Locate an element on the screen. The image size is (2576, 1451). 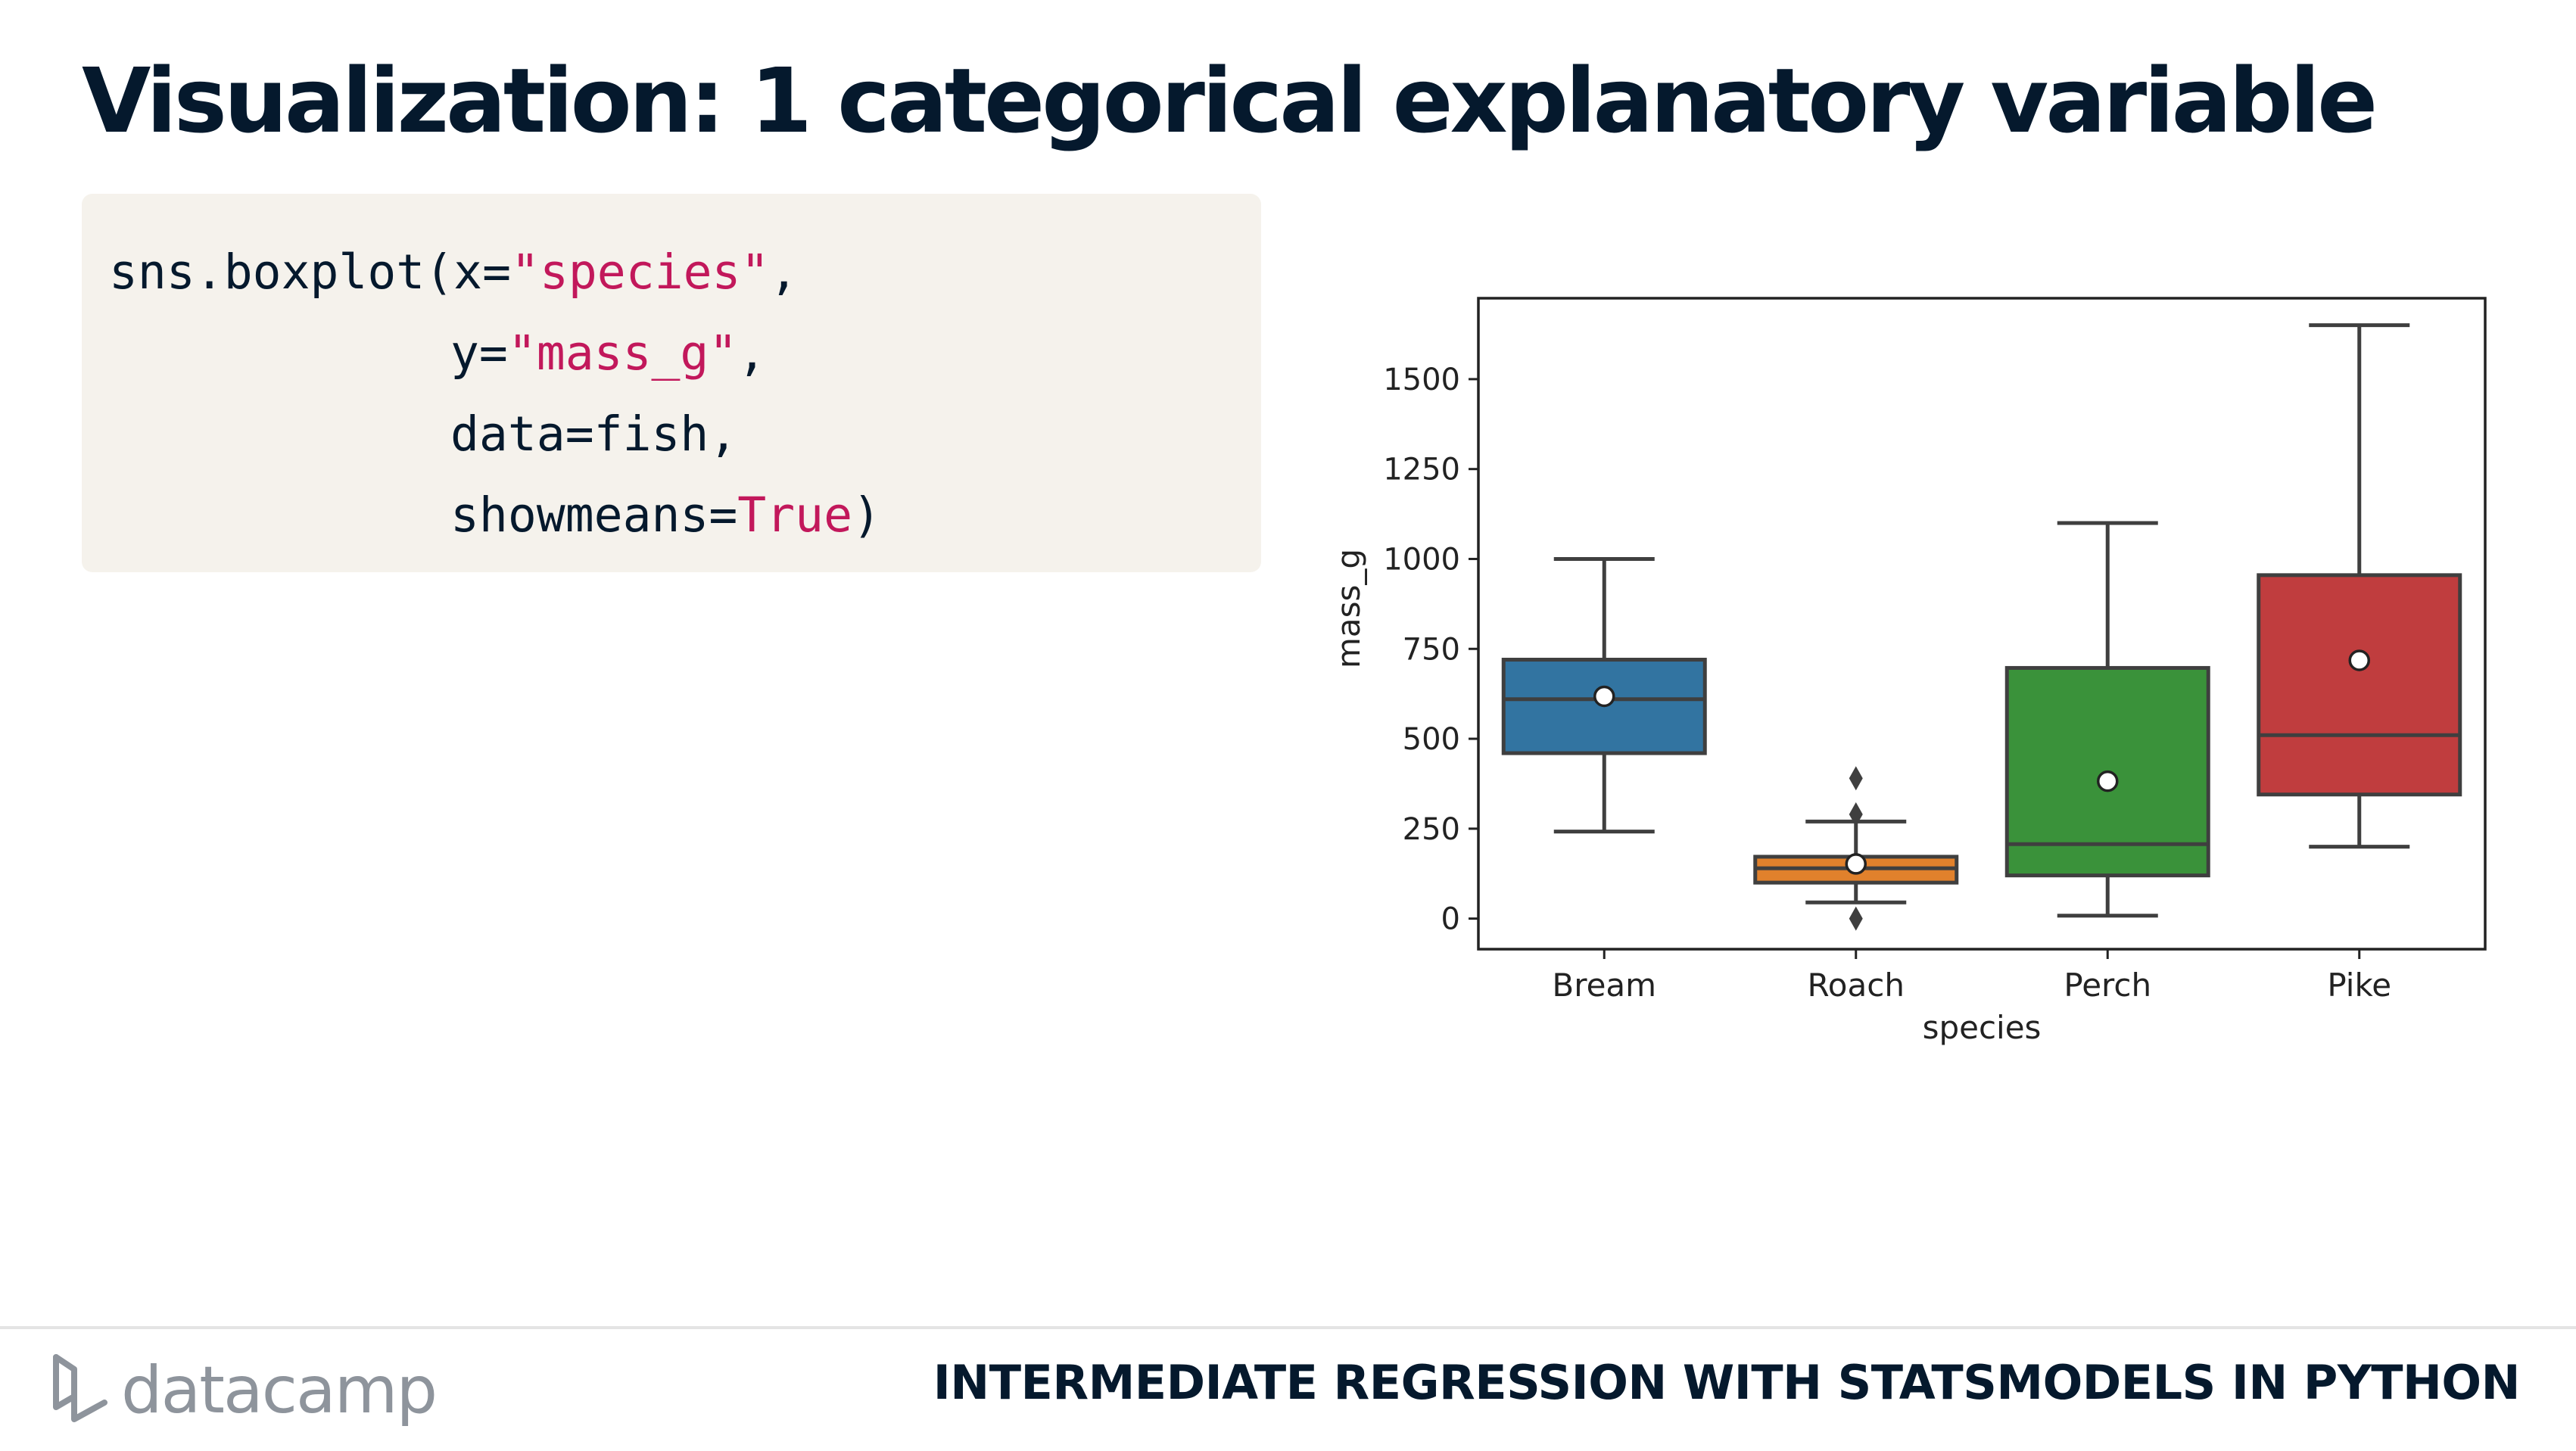
footer-divider is located at coordinates (1288, 1327).